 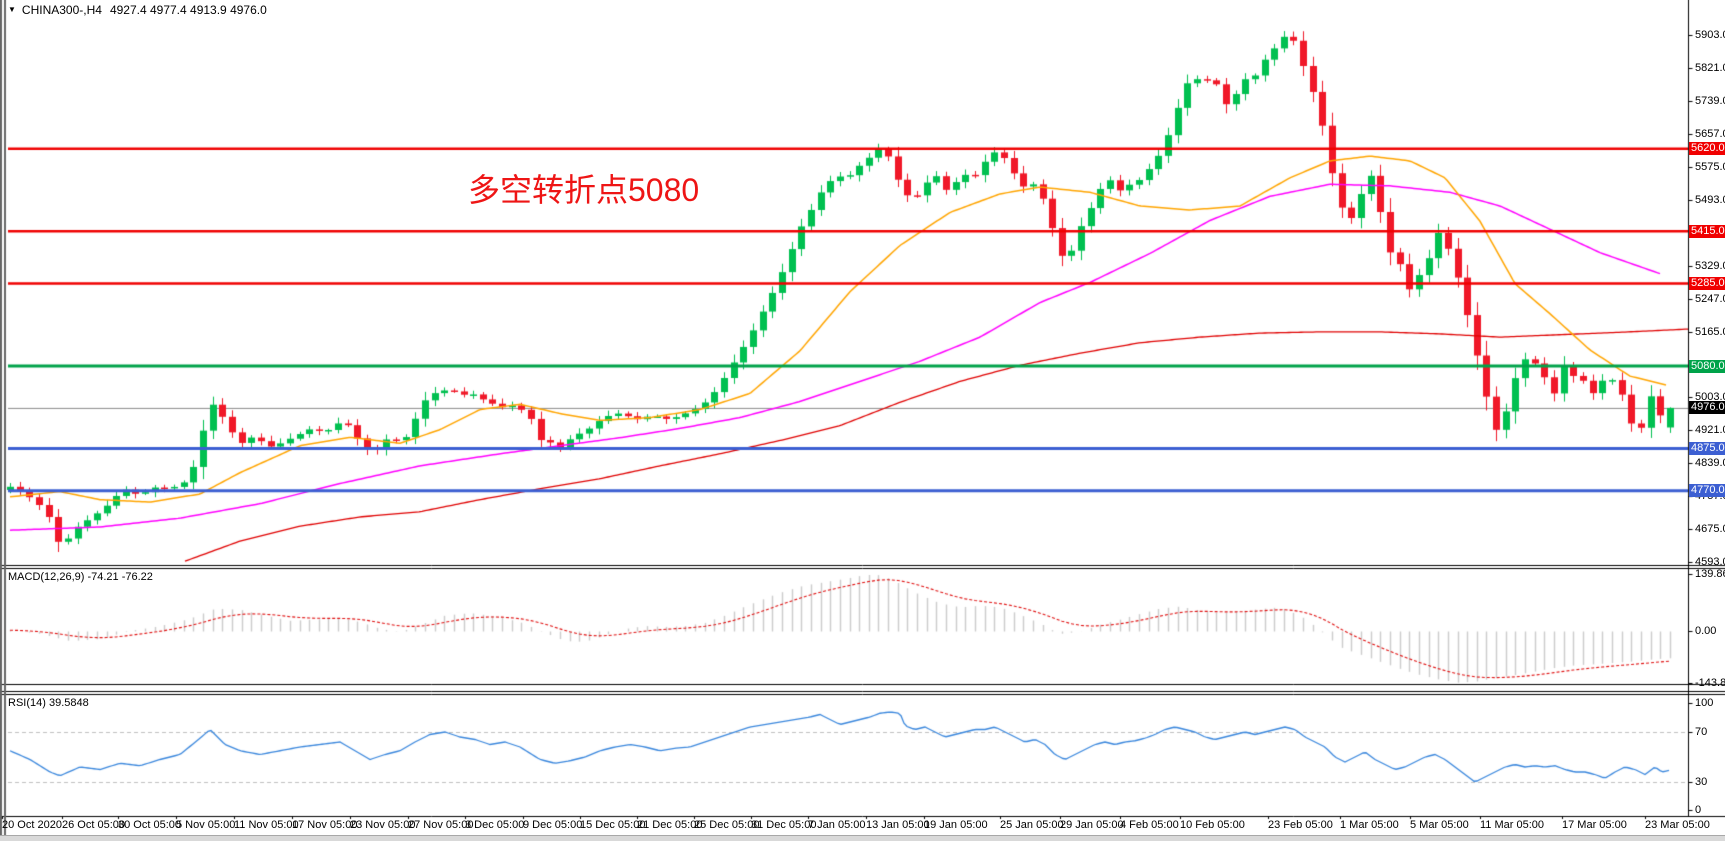 I want to click on time-axis-label: 23 Feb 05:00, so click(x=1300, y=825).